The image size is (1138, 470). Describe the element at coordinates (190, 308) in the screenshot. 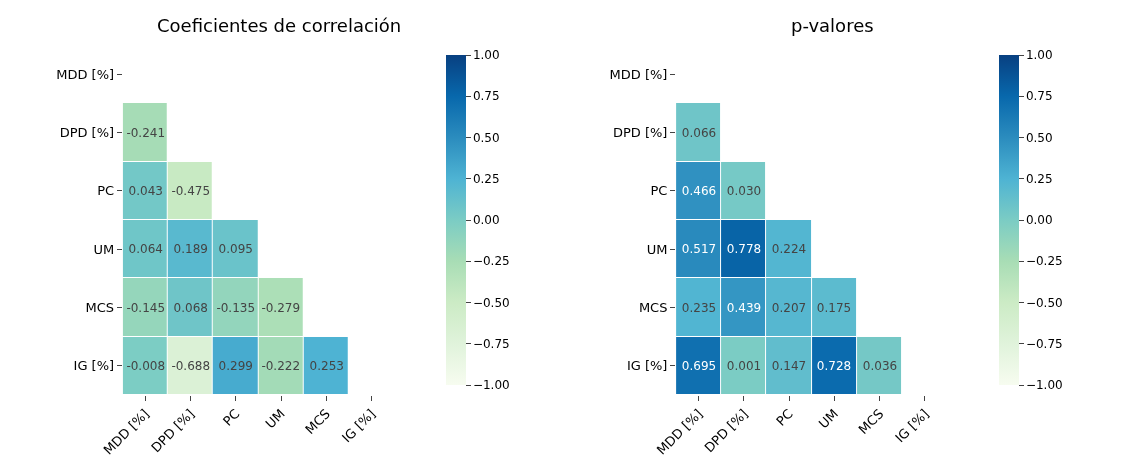

I see `data-label: 0.068` at that location.